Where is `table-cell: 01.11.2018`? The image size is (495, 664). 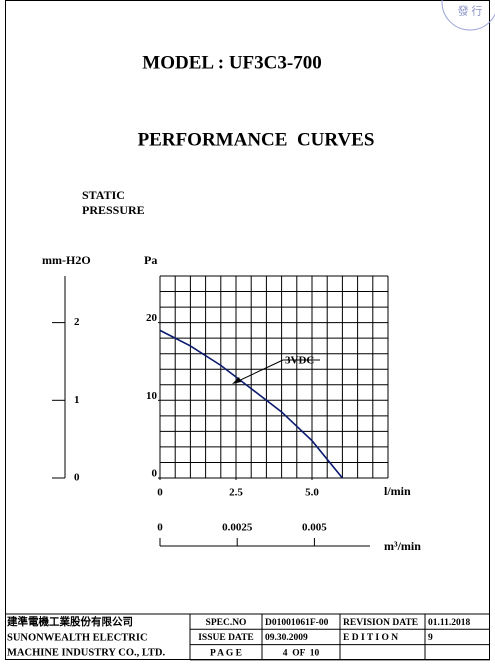 table-cell: 01.11.2018 is located at coordinates (449, 623).